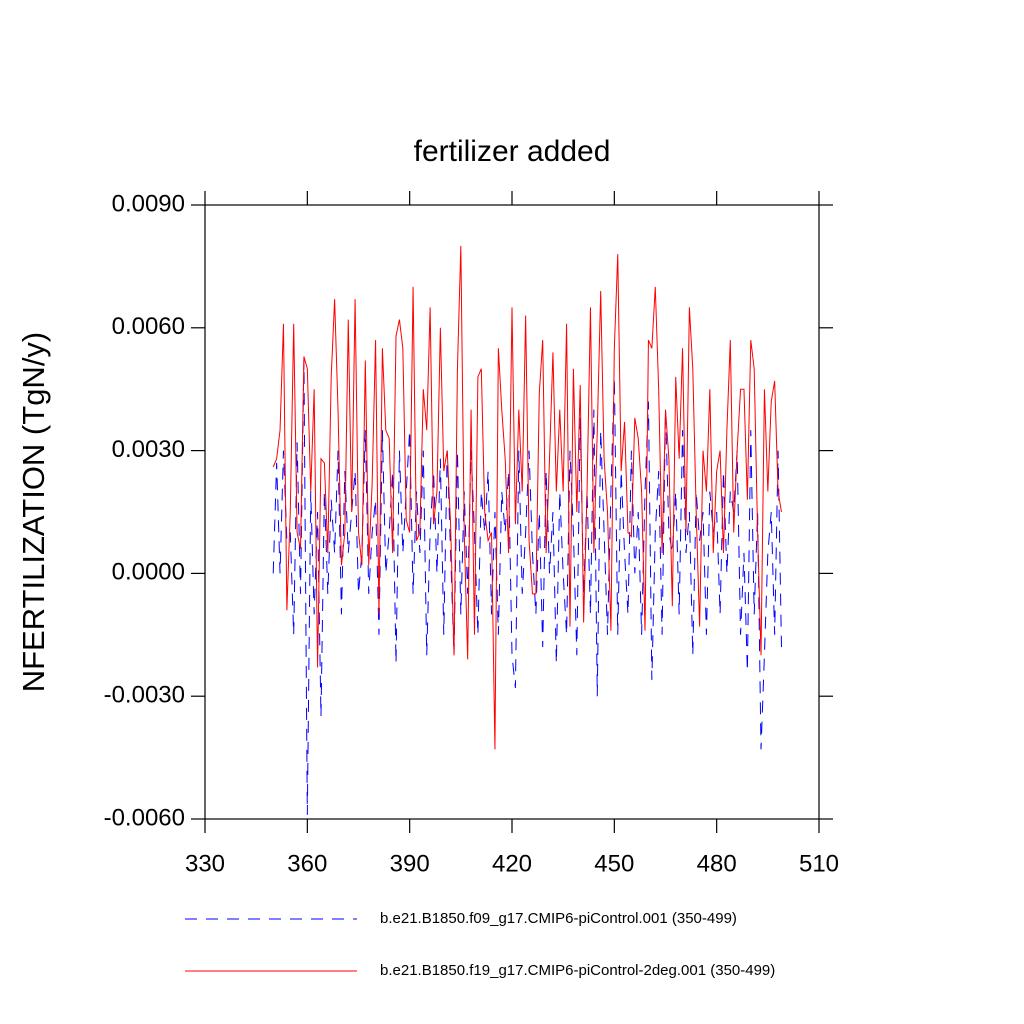 This screenshot has width=1024, height=1024. Describe the element at coordinates (148, 572) in the screenshot. I see `y-tick-label: 0.0000` at that location.